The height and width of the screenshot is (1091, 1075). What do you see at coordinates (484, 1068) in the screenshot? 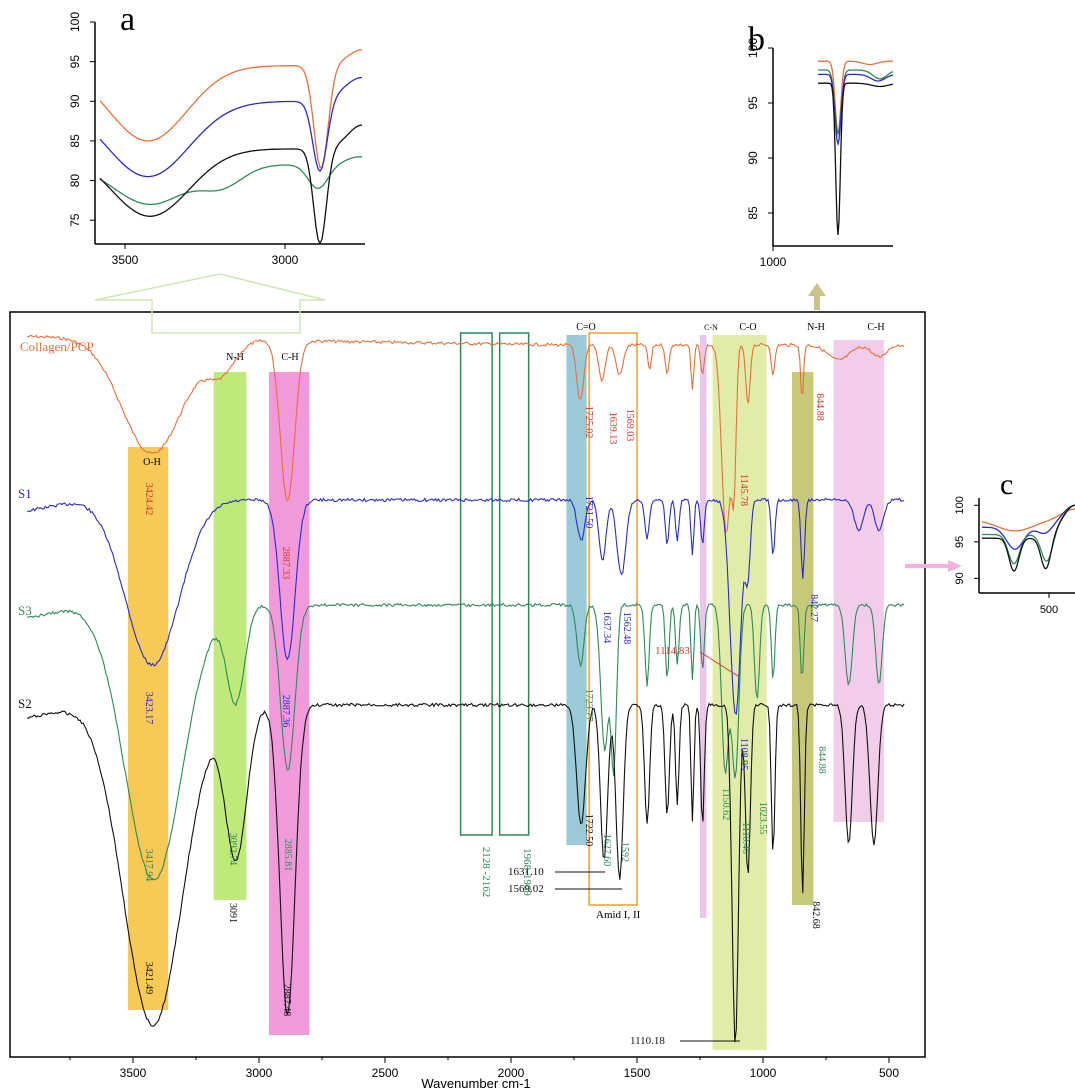
I see `main-x-axis: 3500 3000 2500 2000 1500 1000 500` at bounding box center [484, 1068].